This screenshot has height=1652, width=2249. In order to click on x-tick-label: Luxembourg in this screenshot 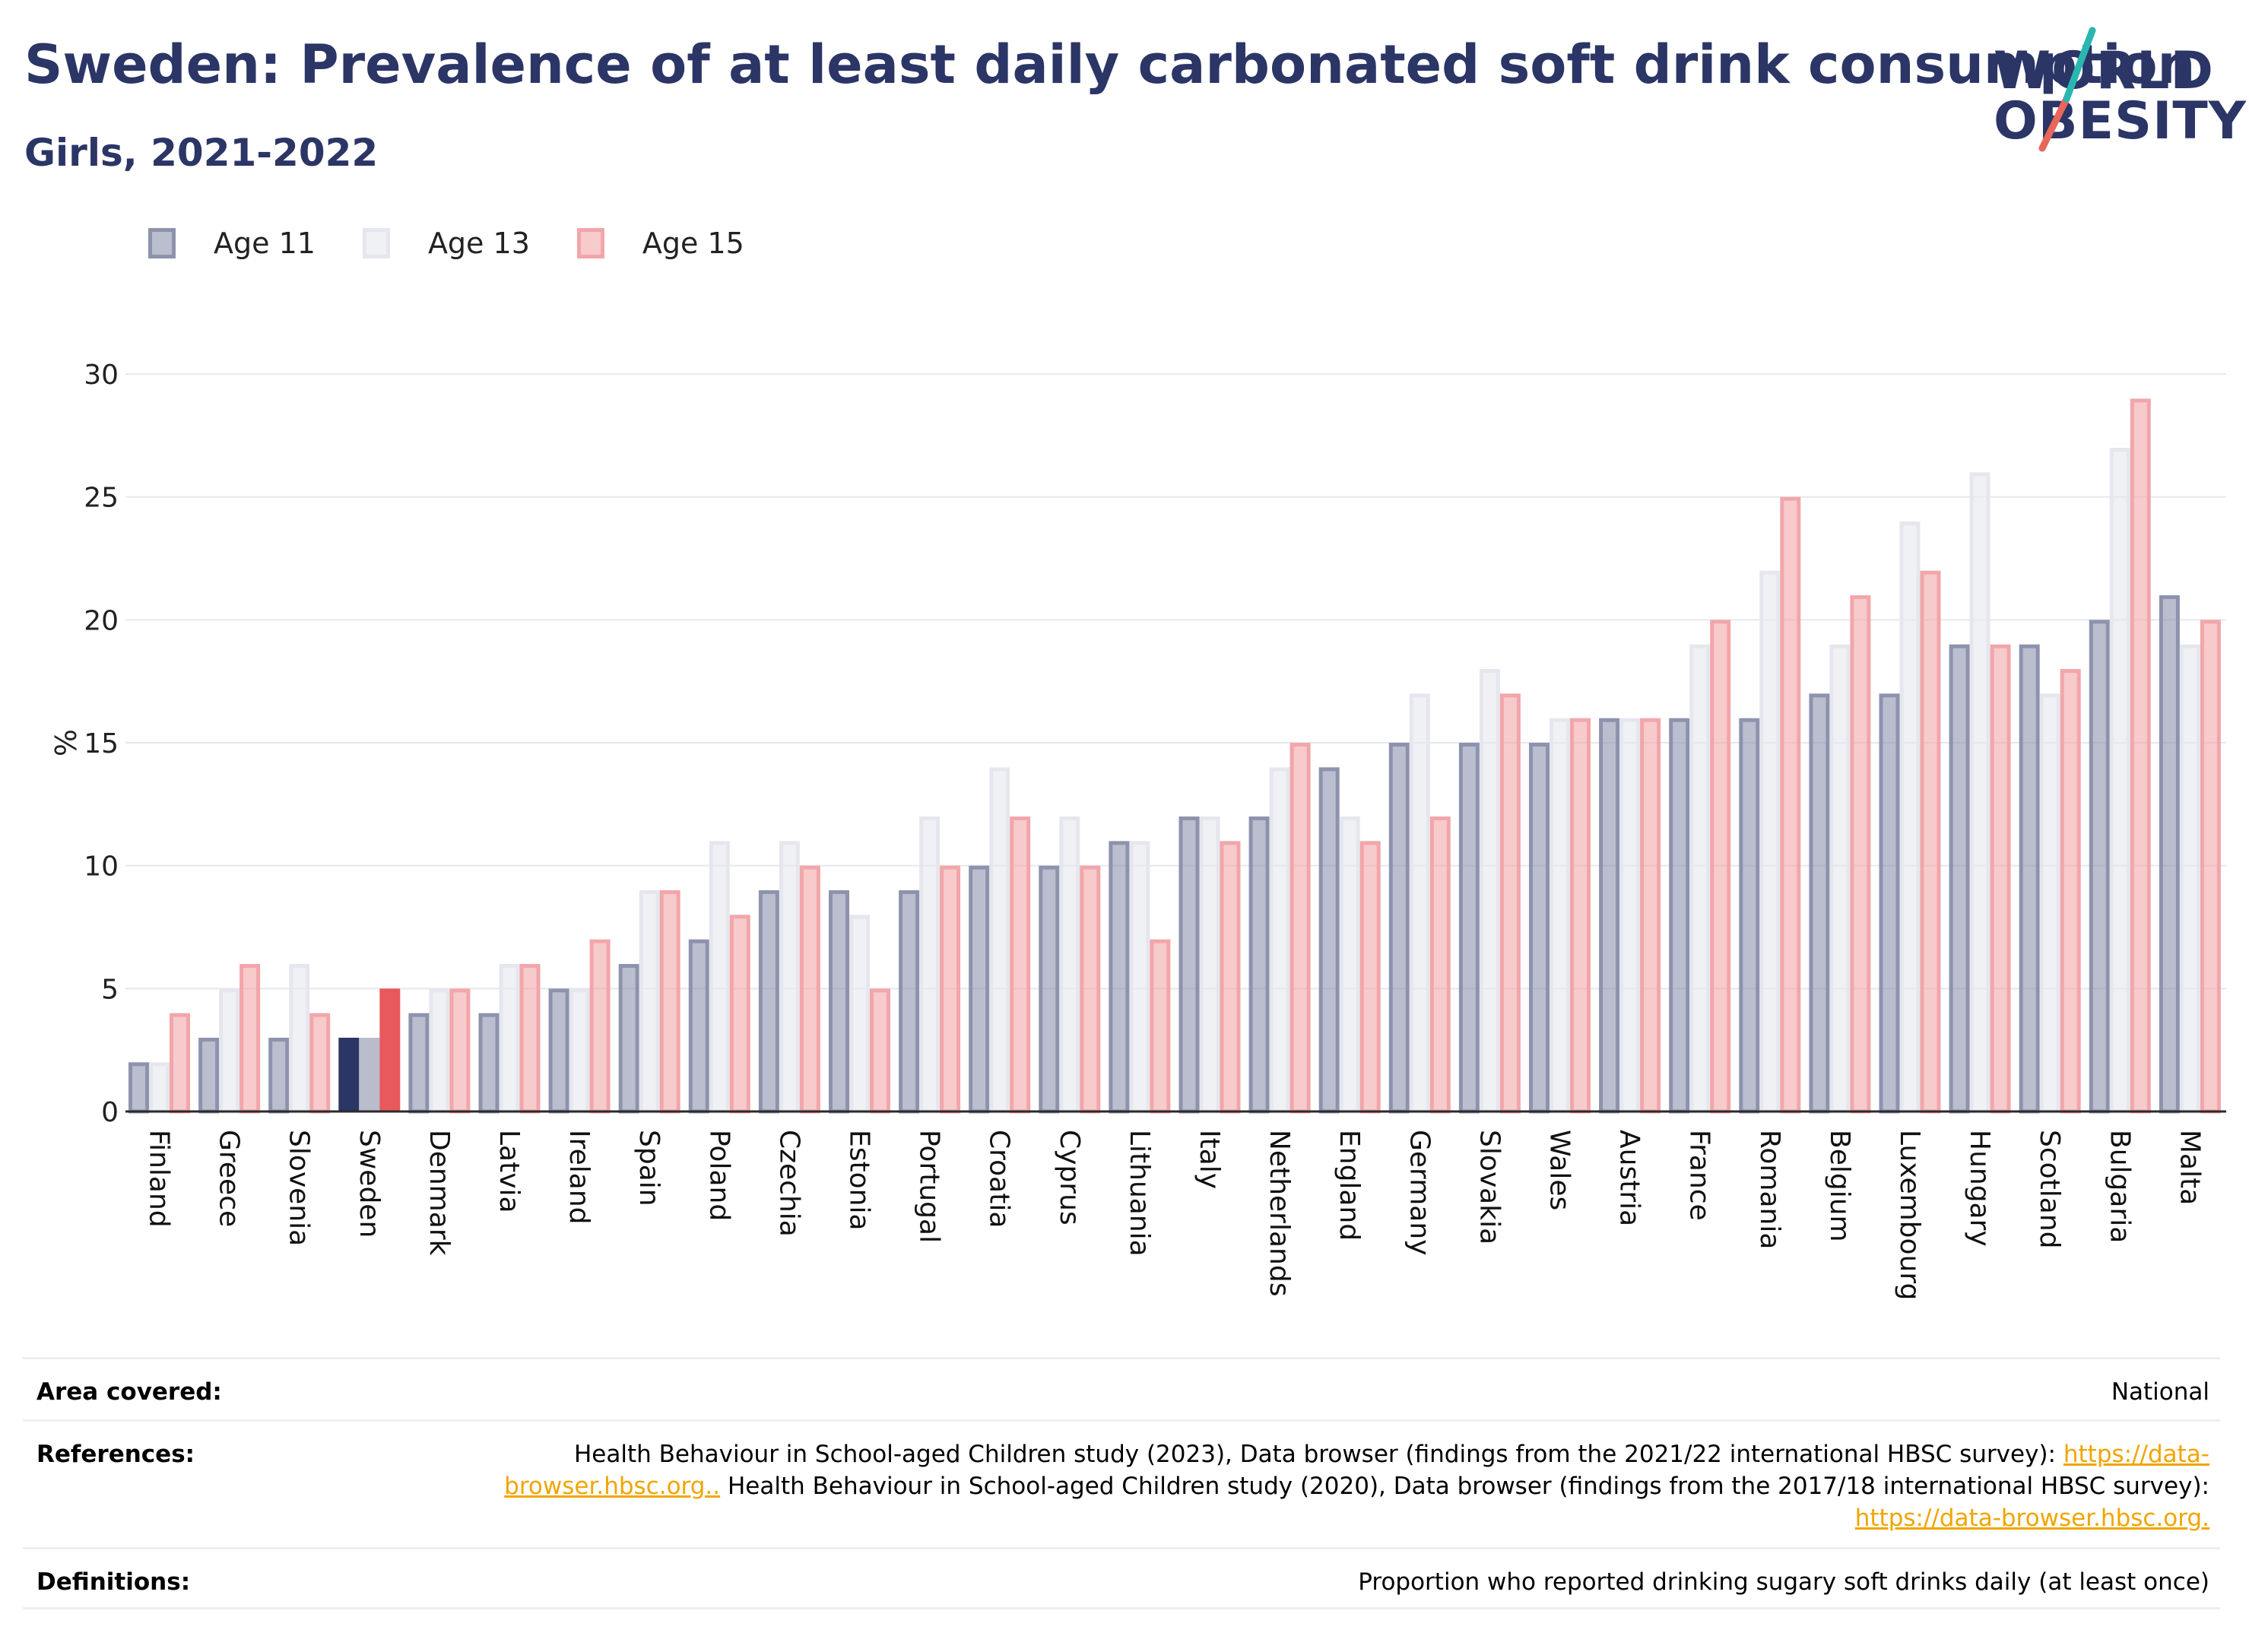, I will do `click(1910, 1215)`.